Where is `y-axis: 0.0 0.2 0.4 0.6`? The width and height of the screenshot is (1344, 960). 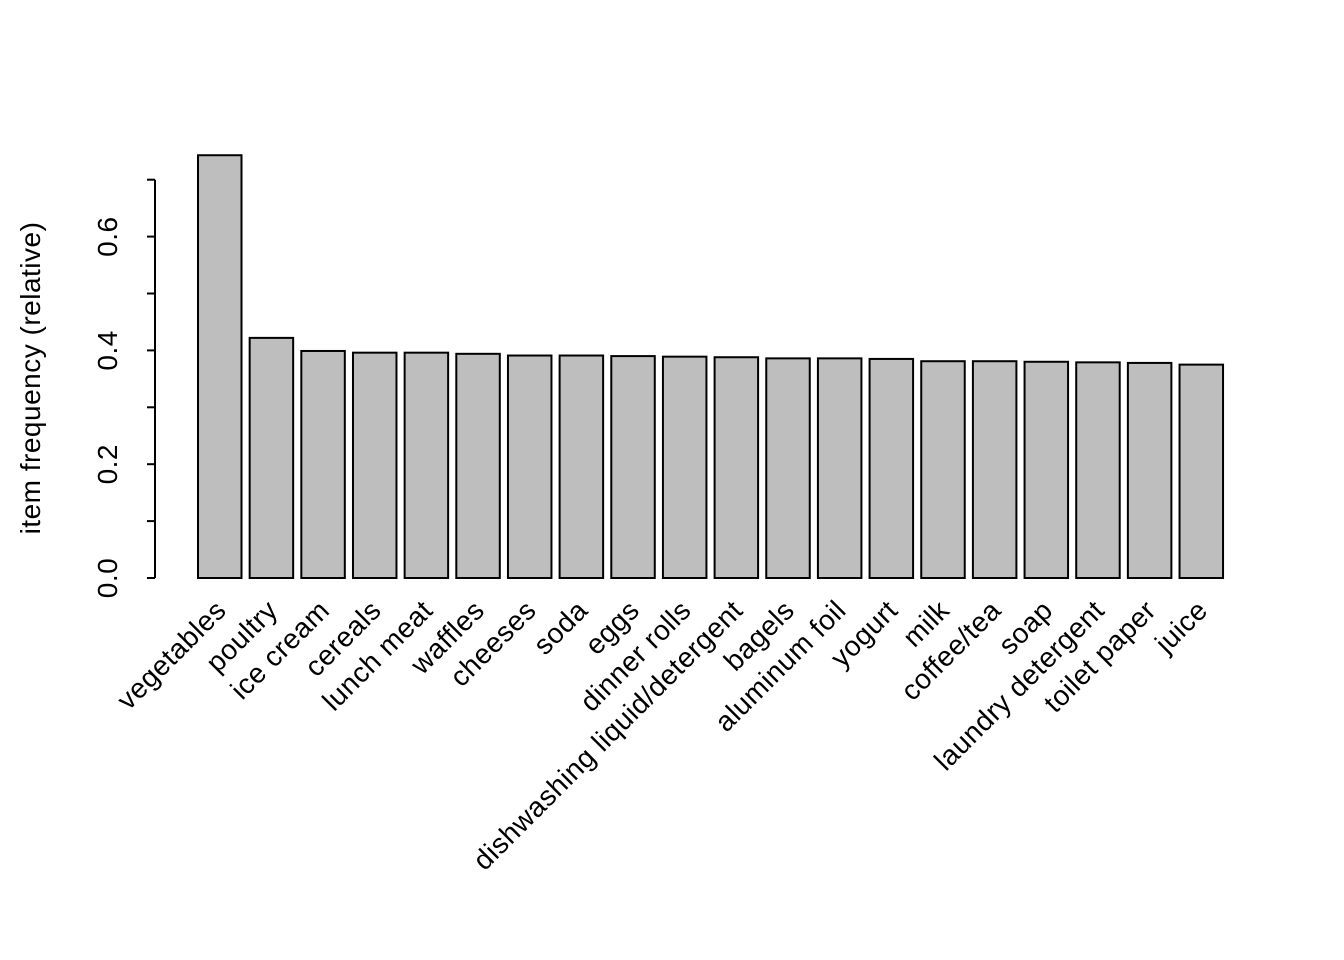 y-axis: 0.0 0.2 0.4 0.6 is located at coordinates (124, 388).